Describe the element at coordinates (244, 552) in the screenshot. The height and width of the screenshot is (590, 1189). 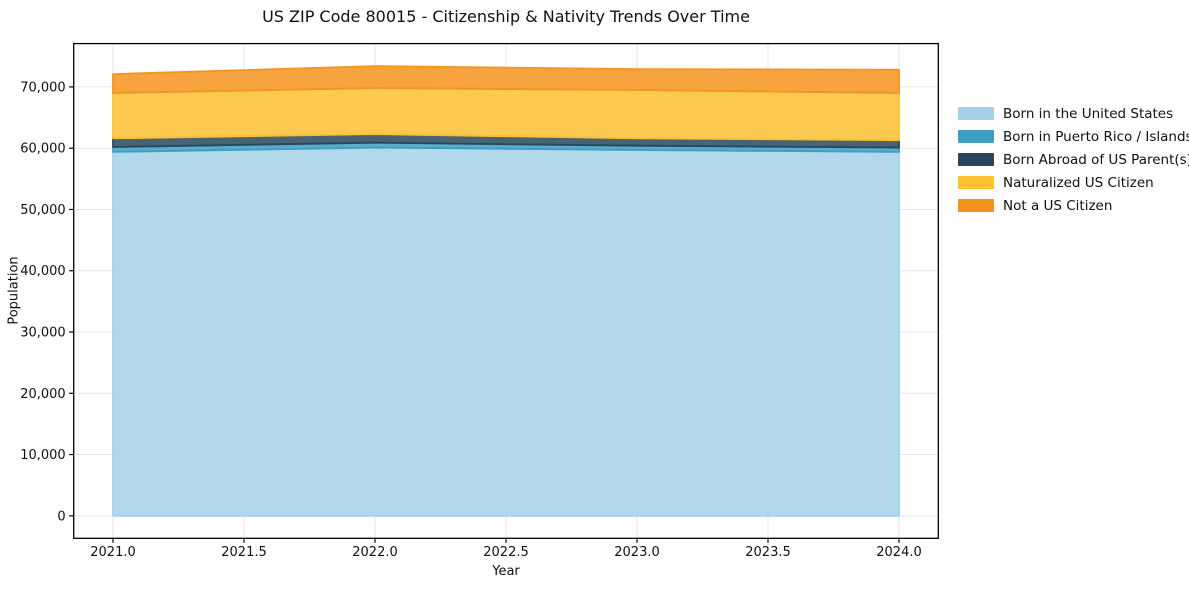
I see `x-tick-label: 2021.5` at that location.